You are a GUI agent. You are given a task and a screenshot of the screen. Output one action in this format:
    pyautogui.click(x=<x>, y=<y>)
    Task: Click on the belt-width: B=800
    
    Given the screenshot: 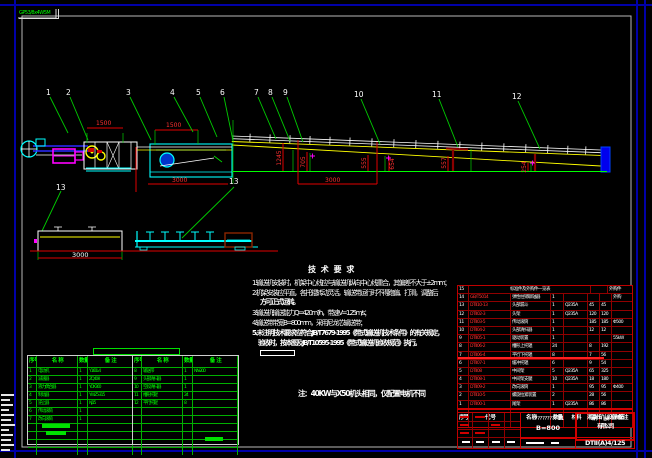 What is the action you would take?
    pyautogui.click(x=548, y=428)
    